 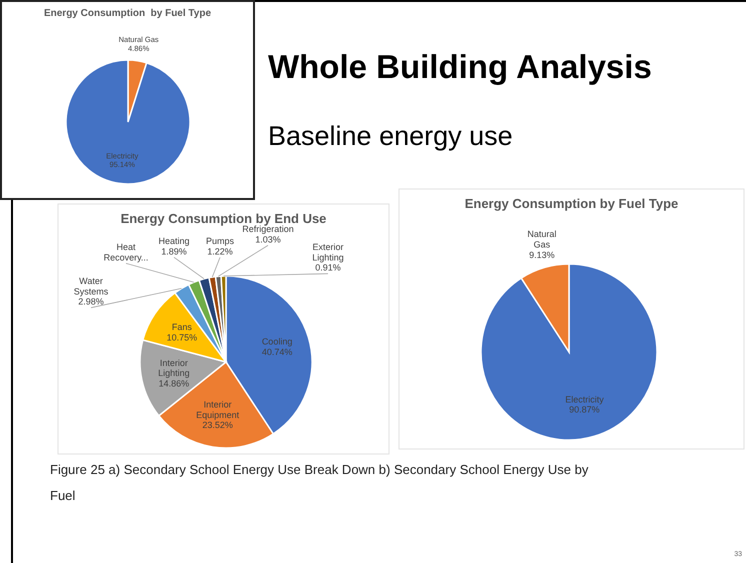 I want to click on slice-label: Natural Gas, so click(x=541, y=239).